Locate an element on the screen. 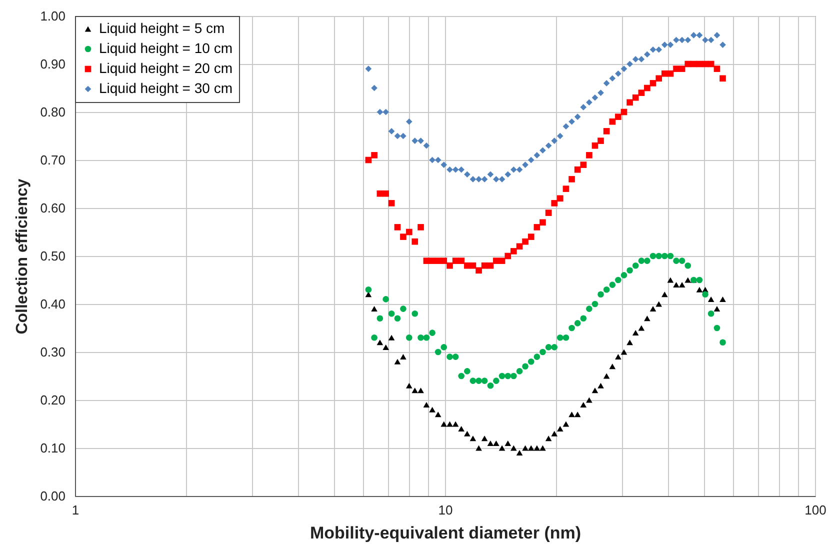  y-tick-label: 0.10 is located at coordinates (53, 448).